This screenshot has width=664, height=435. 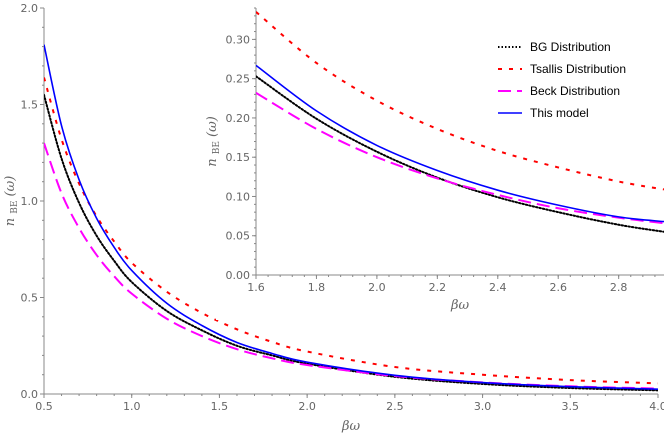 What do you see at coordinates (30, 8) in the screenshot?
I see `main-y-tick-label: 2.0` at bounding box center [30, 8].